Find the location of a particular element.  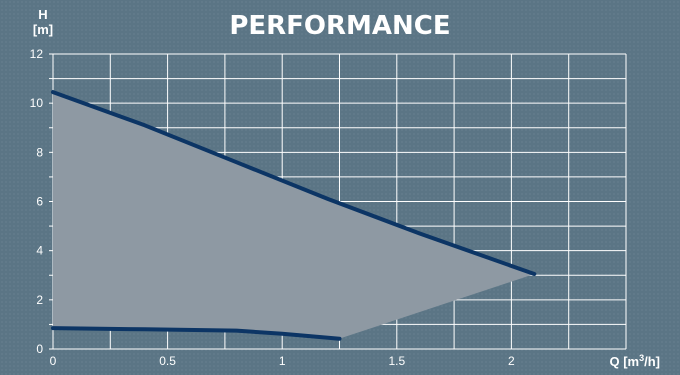

x-tick-label: 0 is located at coordinates (53, 361).